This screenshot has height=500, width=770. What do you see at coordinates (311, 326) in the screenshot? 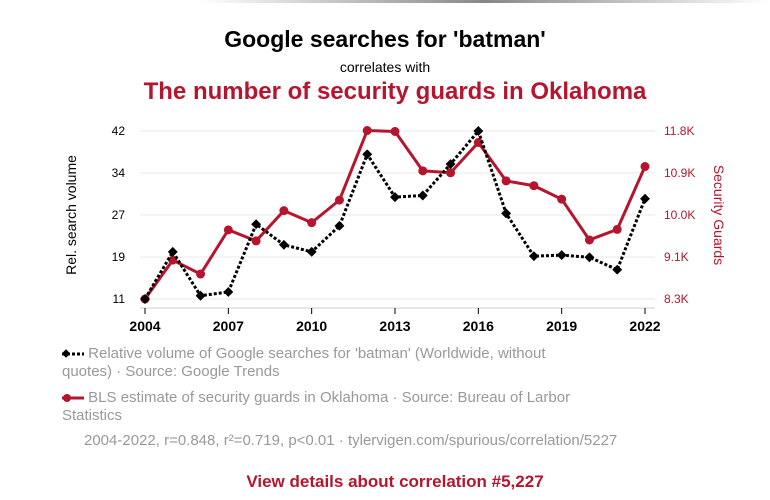
I see `x-tick-label: 2010` at bounding box center [311, 326].